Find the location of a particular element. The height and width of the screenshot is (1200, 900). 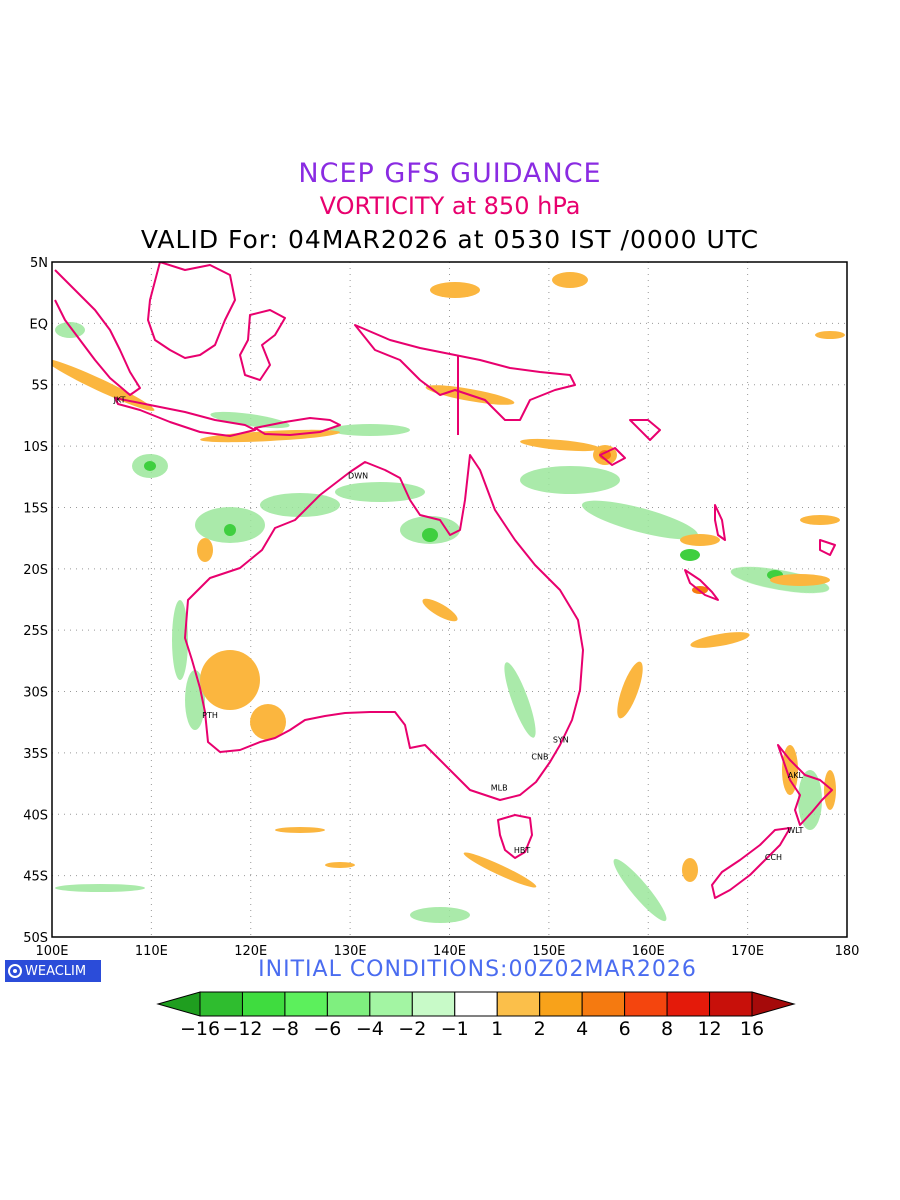

colorbar-label: 1 is located at coordinates (497, 1029).